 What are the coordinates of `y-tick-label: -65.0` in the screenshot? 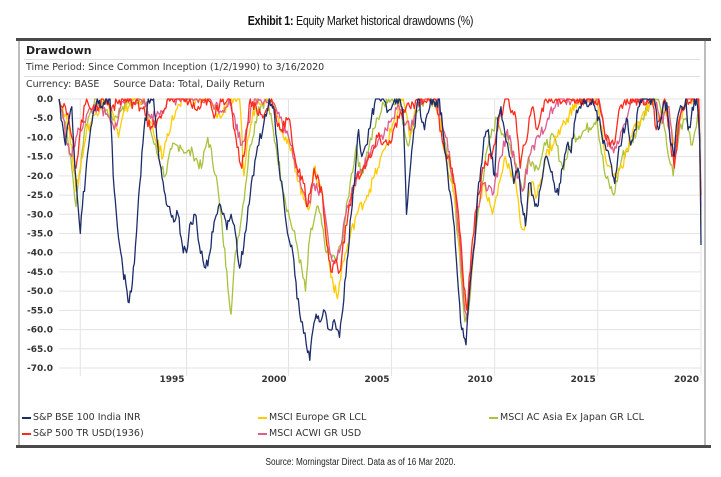 It's located at (40, 350).